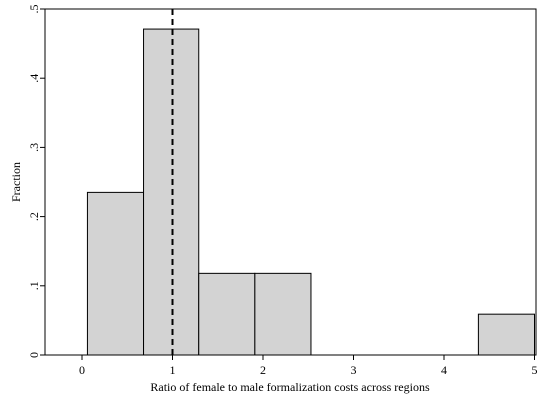  I want to click on y-tick-label: .3, so click(34, 147).